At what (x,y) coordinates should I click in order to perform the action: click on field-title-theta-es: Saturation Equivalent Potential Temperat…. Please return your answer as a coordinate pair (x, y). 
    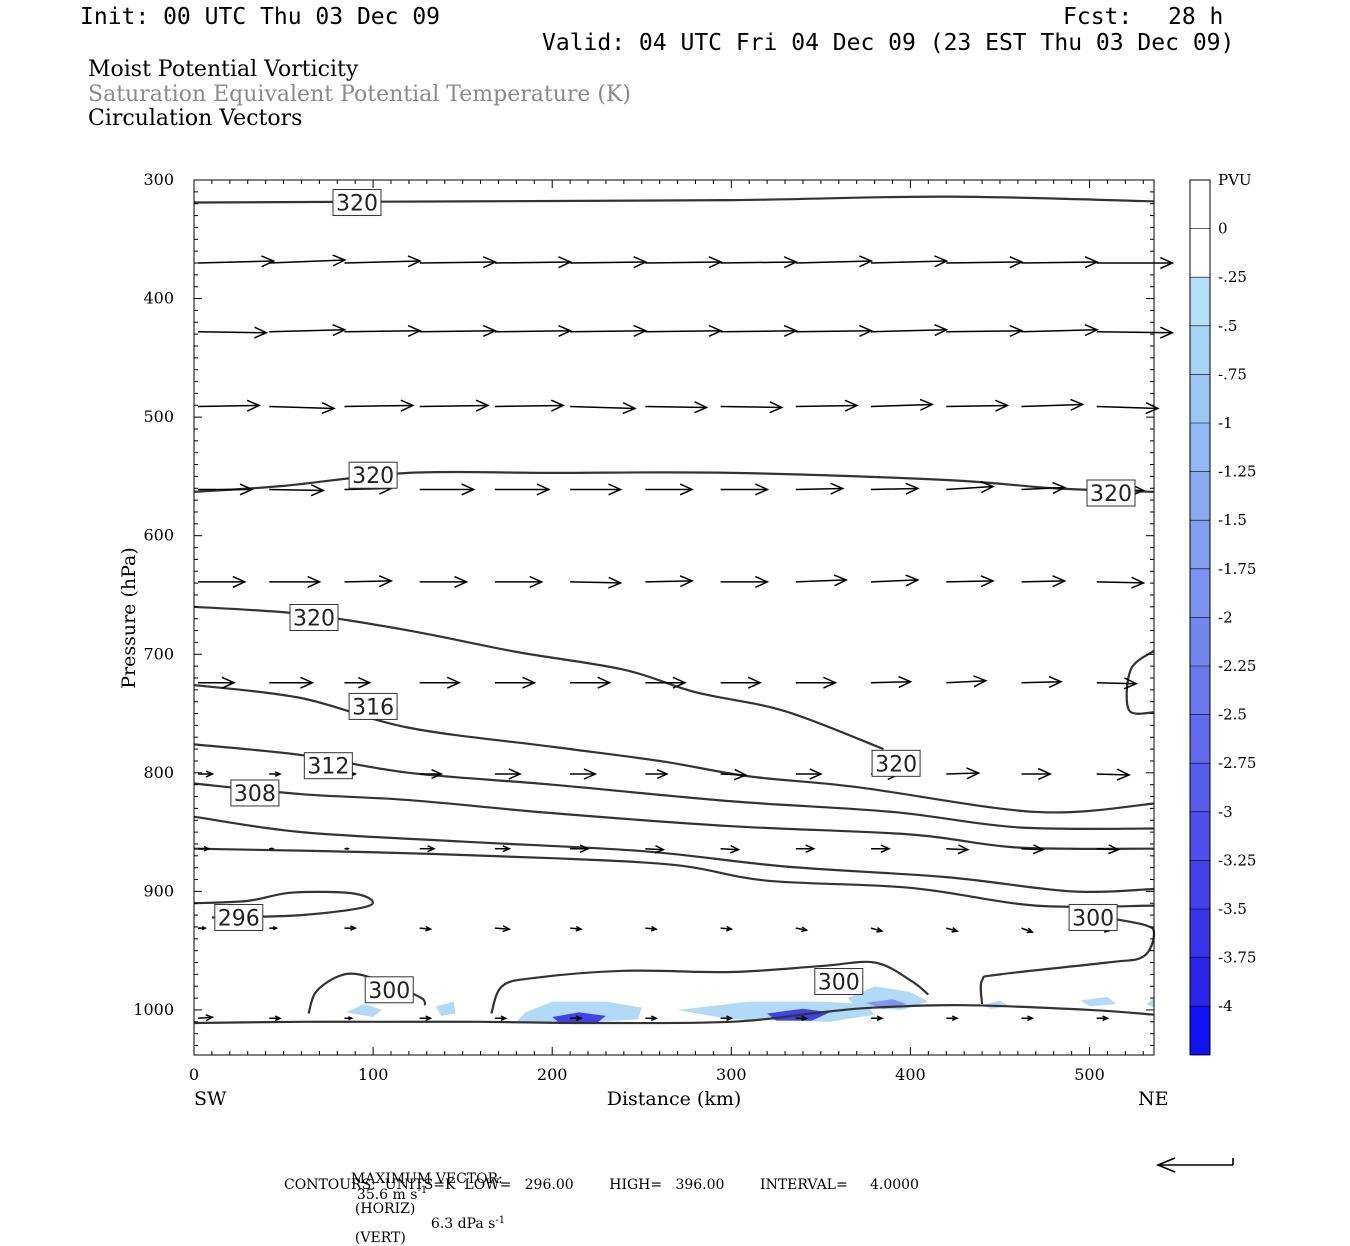
    Looking at the image, I should click on (359, 94).